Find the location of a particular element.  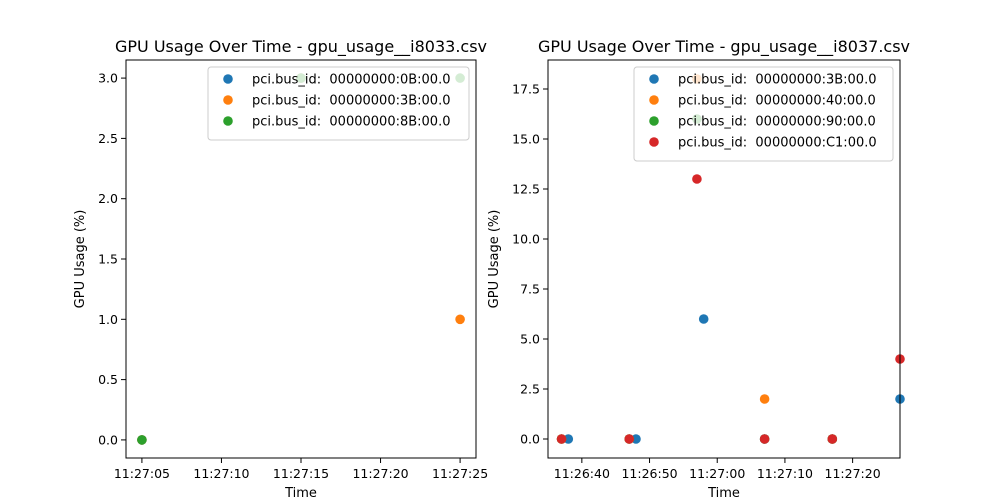

chart-0-legend-label-2: pci.bus_id: 00000000:8B:00.0 is located at coordinates (351, 122).